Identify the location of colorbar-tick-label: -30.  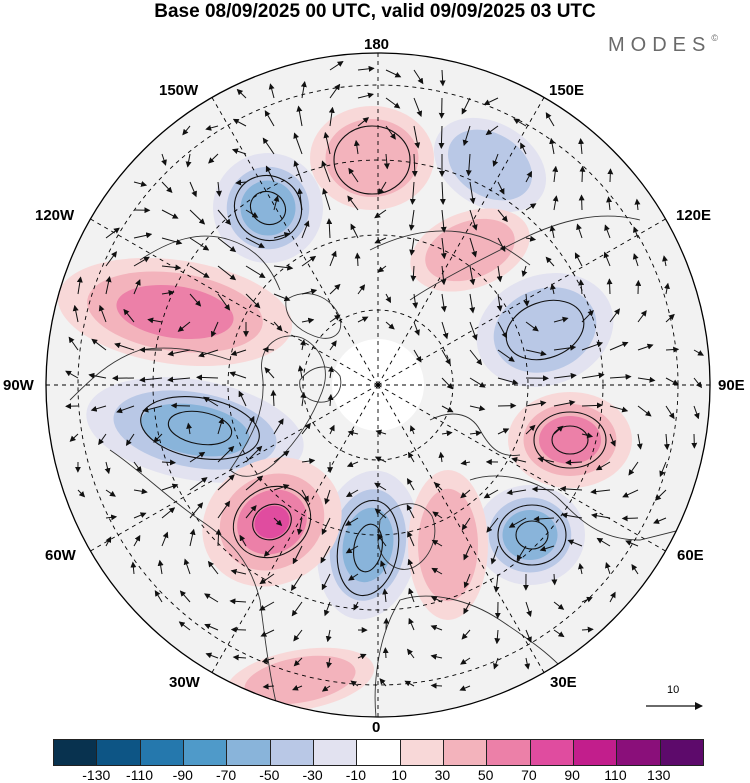
(312, 775).